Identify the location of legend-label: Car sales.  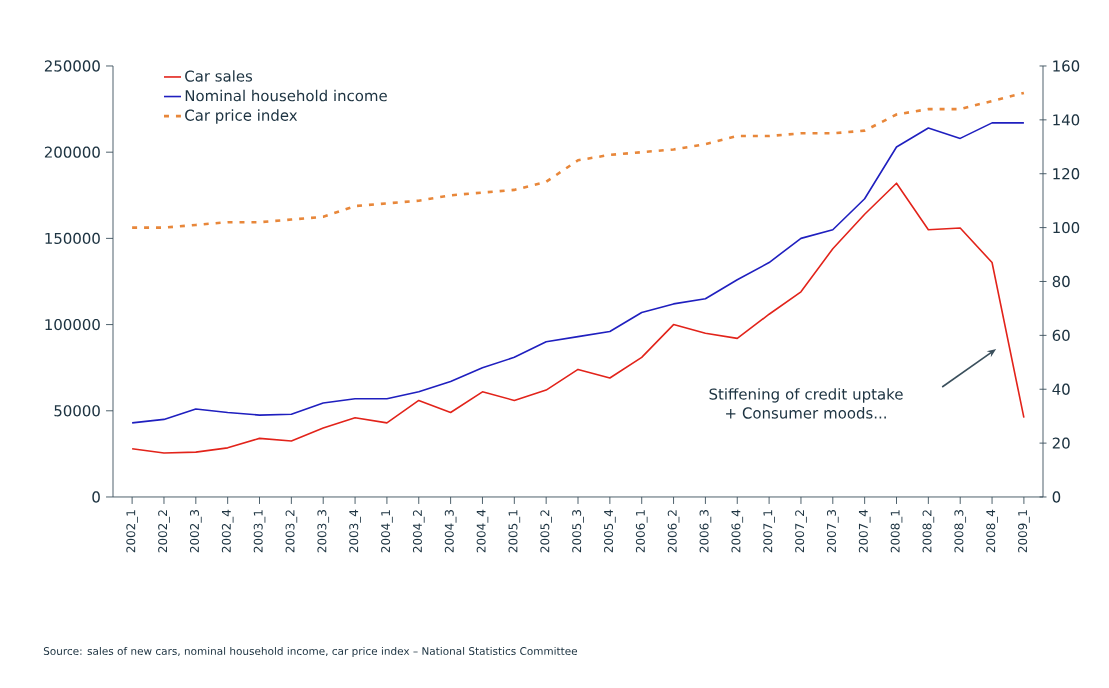
(219, 76).